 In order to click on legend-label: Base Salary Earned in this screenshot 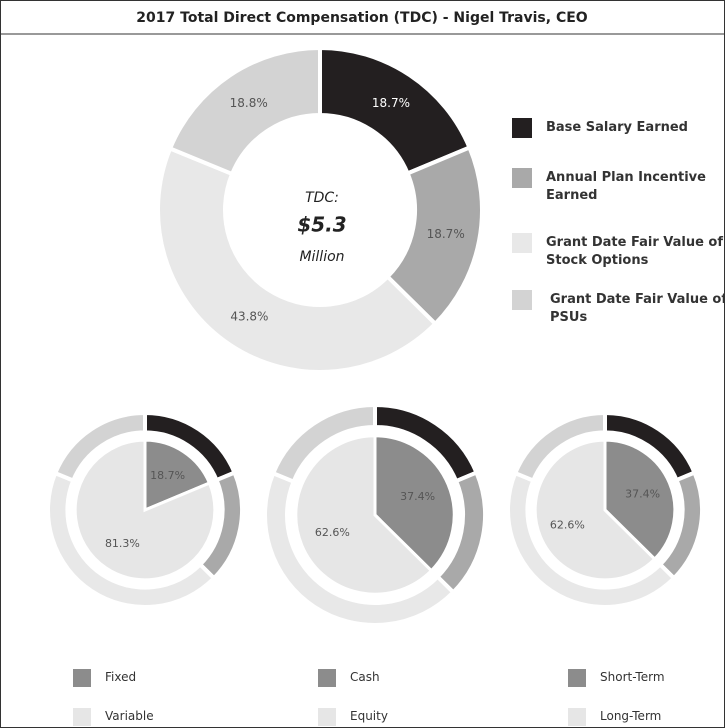, I will do `click(617, 127)`.